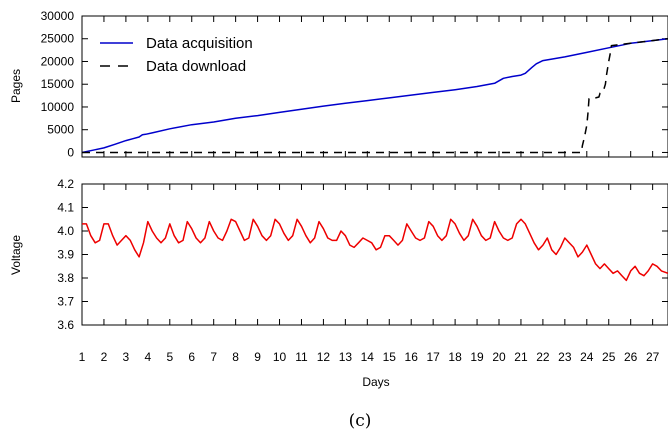 The width and height of the screenshot is (668, 439). Describe the element at coordinates (65, 231) in the screenshot. I see `bottom-y-tick-label: 4.0` at that location.